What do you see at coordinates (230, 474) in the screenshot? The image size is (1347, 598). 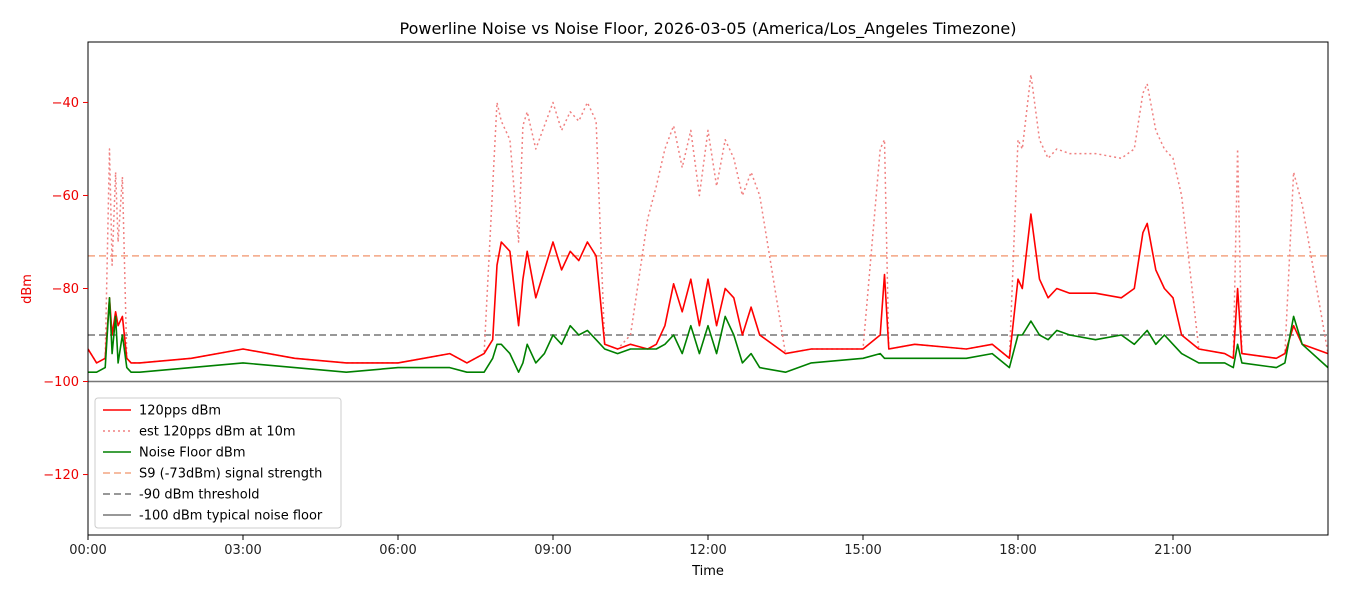 I see `legend-label: S9 (-73dBm) signal strength` at bounding box center [230, 474].